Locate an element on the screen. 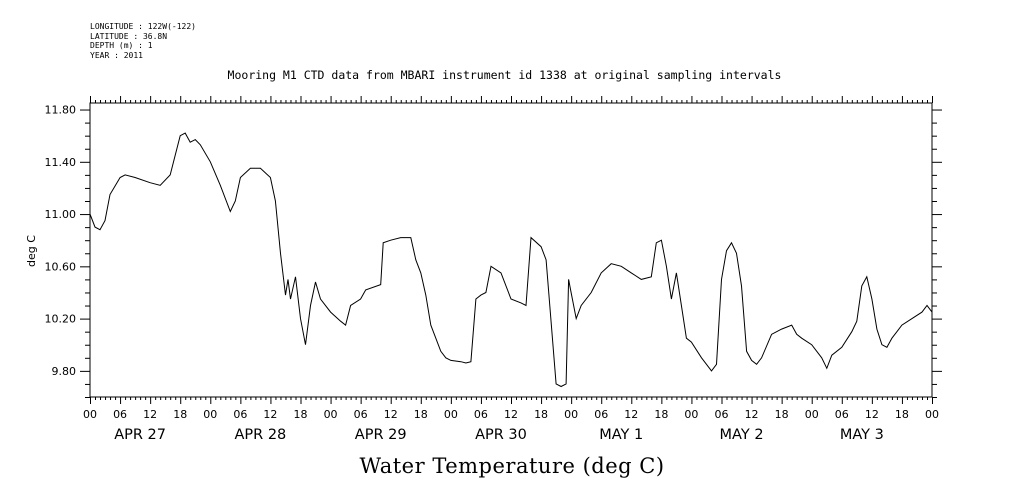 This screenshot has width=1009, height=504. y-tick-label: 11.00 is located at coordinates (61, 214).